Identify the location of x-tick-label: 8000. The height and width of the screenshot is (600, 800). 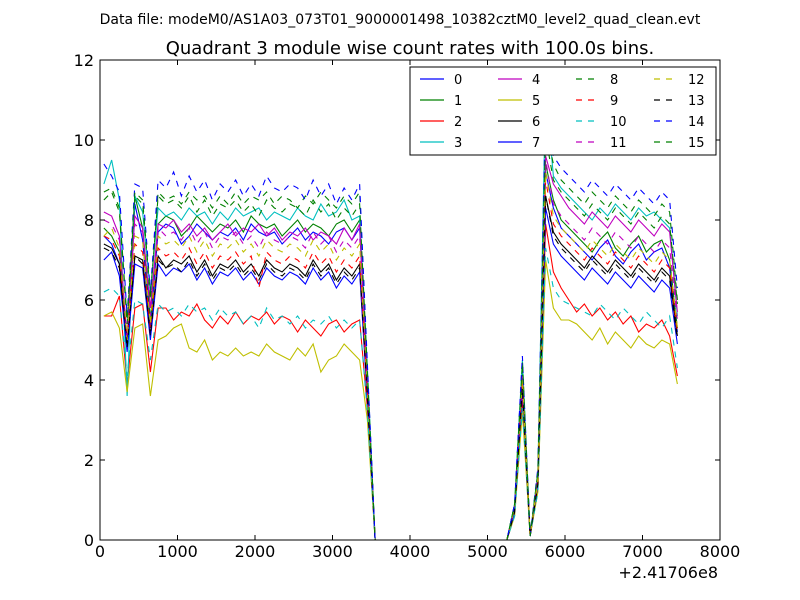
(720, 551).